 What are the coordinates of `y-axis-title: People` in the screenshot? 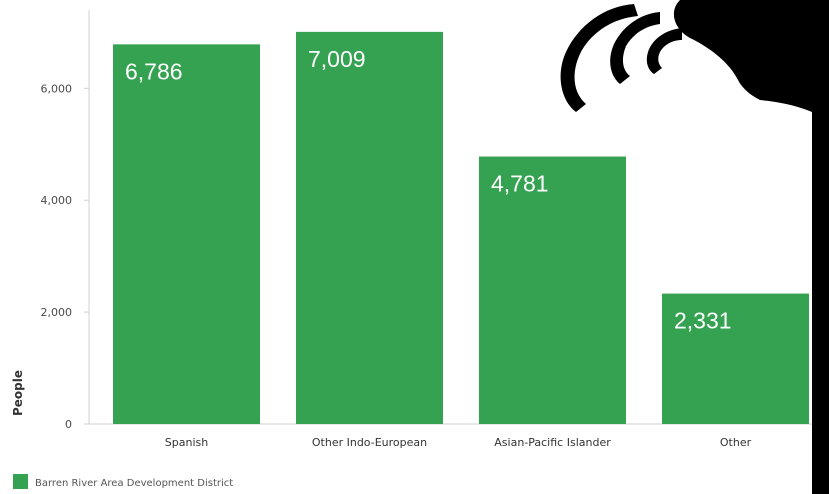 It's located at (18, 393).